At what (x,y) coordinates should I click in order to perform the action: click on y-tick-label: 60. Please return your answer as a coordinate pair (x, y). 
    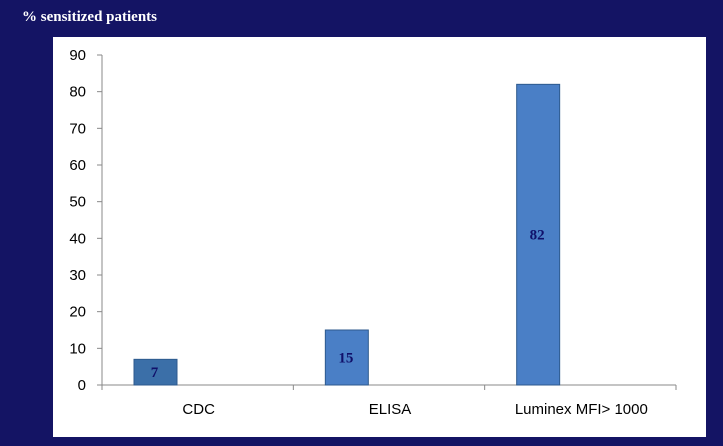
    Looking at the image, I should click on (77, 165).